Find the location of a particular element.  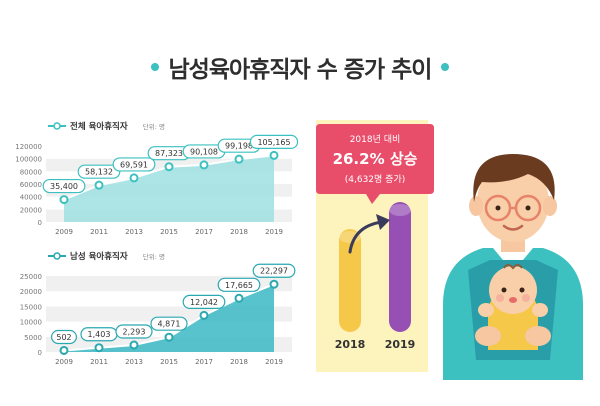

bar-2018 is located at coordinates (350, 280).